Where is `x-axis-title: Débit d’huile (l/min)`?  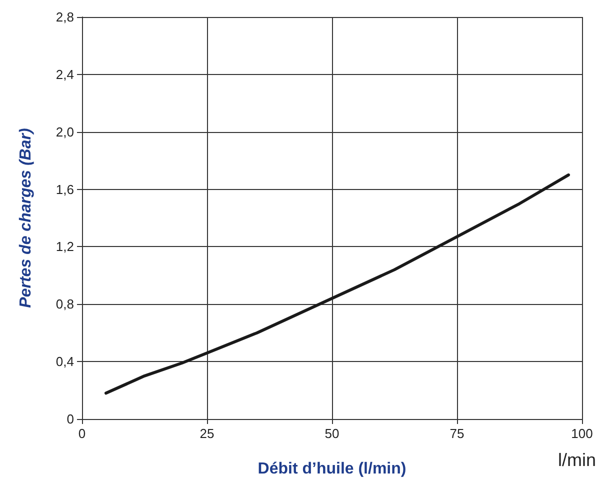 x-axis-title: Débit d’huile (l/min) is located at coordinates (332, 469).